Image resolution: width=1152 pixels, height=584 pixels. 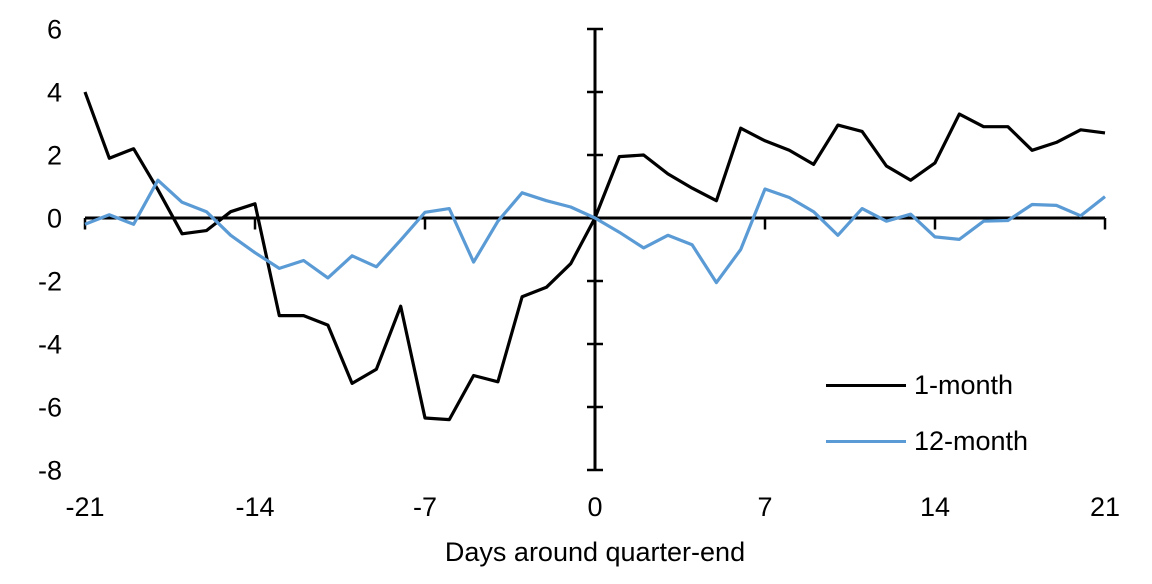 What do you see at coordinates (425, 507) in the screenshot?
I see `x-tick-label: -7` at bounding box center [425, 507].